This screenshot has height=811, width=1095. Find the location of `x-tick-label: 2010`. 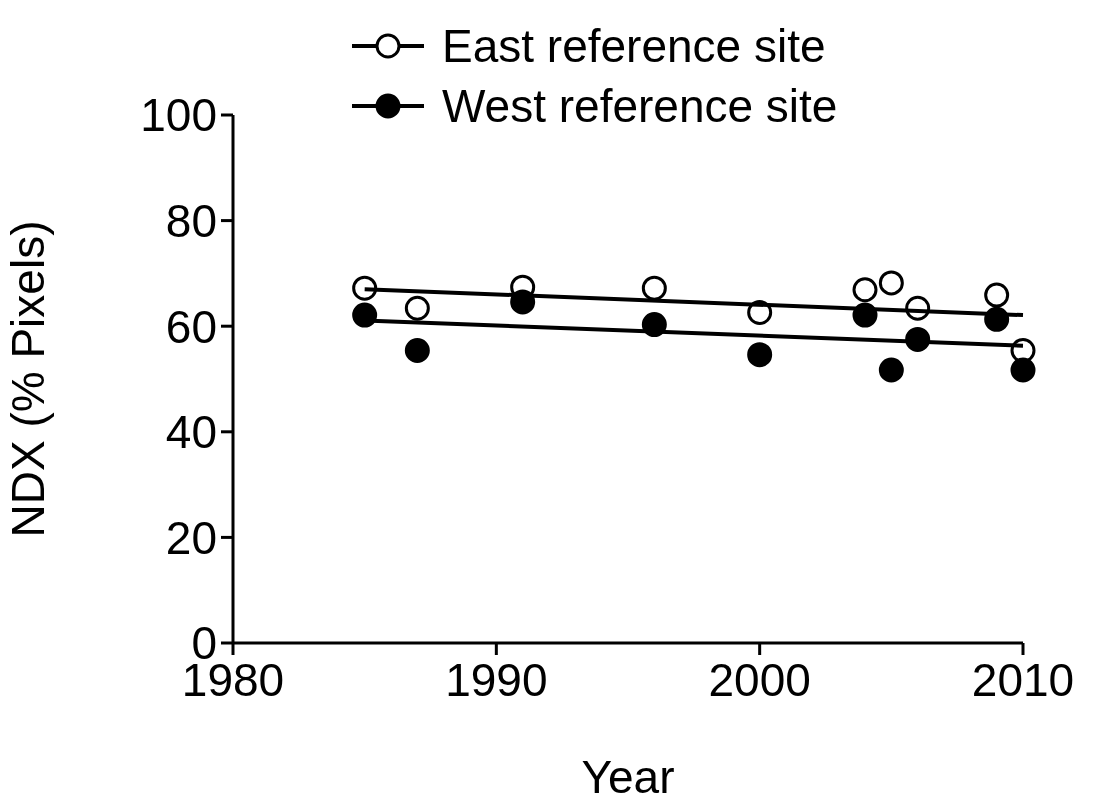

x-tick-label: 2010 is located at coordinates (1023, 679).